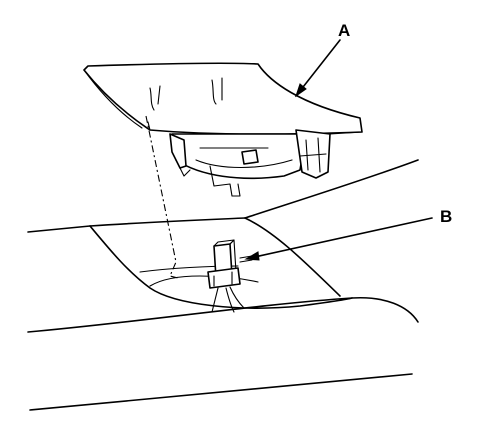 This screenshot has width=496, height=422. Describe the element at coordinates (318, 68) in the screenshot. I see `leader-a` at that location.